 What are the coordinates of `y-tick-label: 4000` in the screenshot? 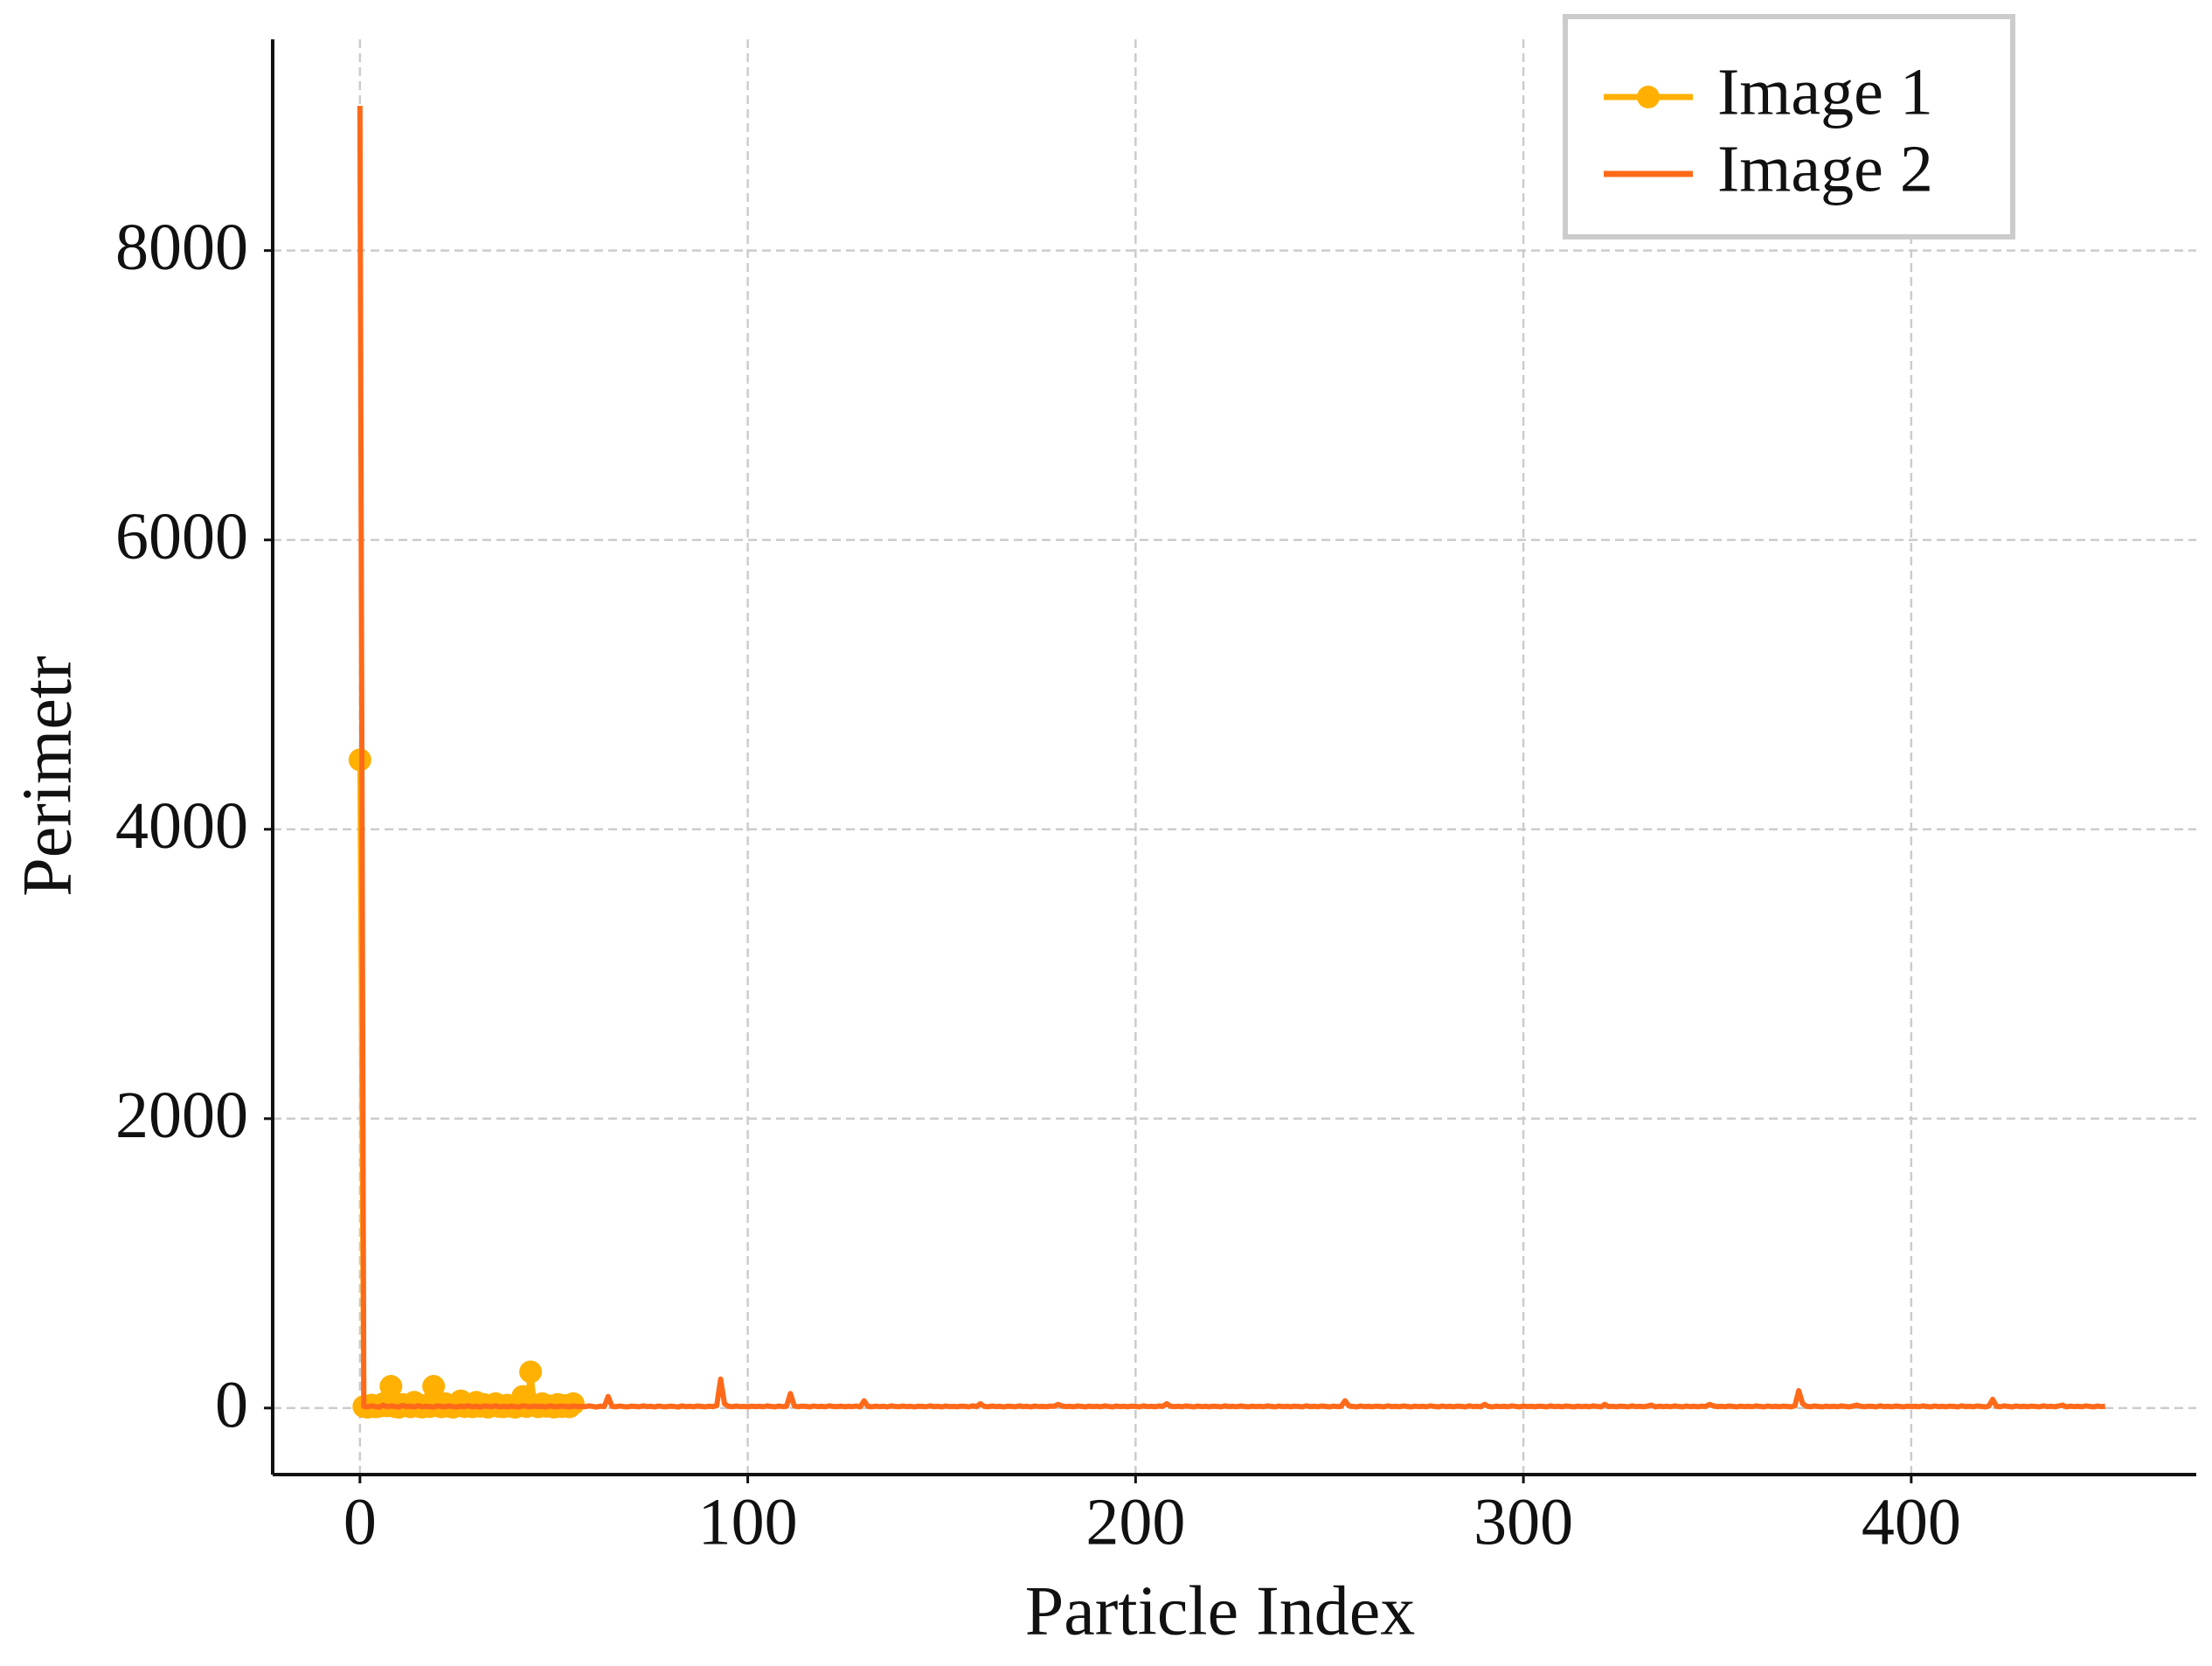 It's located at (181, 826).